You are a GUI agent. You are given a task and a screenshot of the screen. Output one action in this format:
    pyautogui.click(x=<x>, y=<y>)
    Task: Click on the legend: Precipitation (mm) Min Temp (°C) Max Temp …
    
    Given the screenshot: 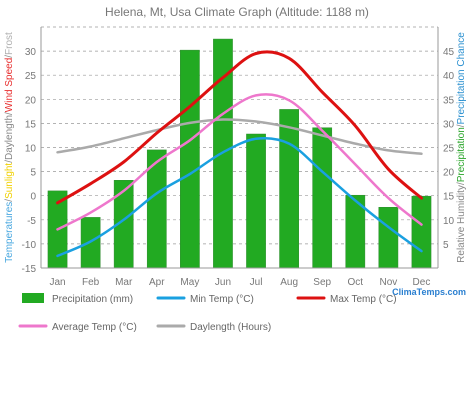 What is the action you would take?
    pyautogui.click(x=207, y=313)
    